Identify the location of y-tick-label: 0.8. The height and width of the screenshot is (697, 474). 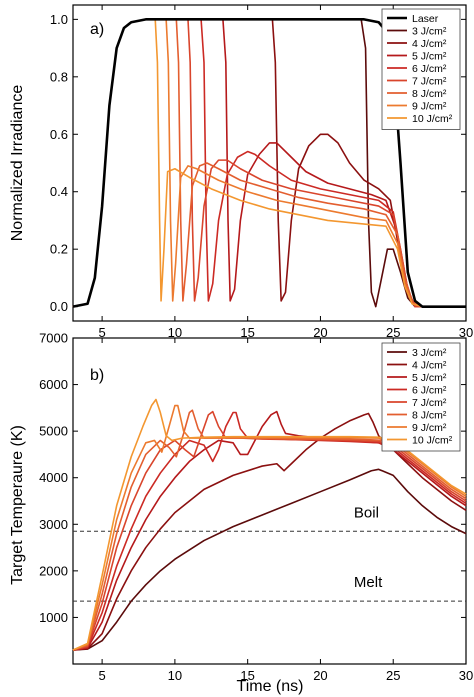
(59, 76).